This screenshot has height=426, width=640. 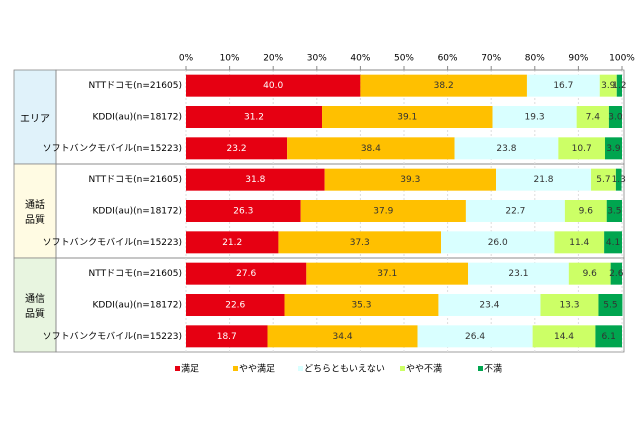 I want to click on value-label: 31.2, so click(x=254, y=118).